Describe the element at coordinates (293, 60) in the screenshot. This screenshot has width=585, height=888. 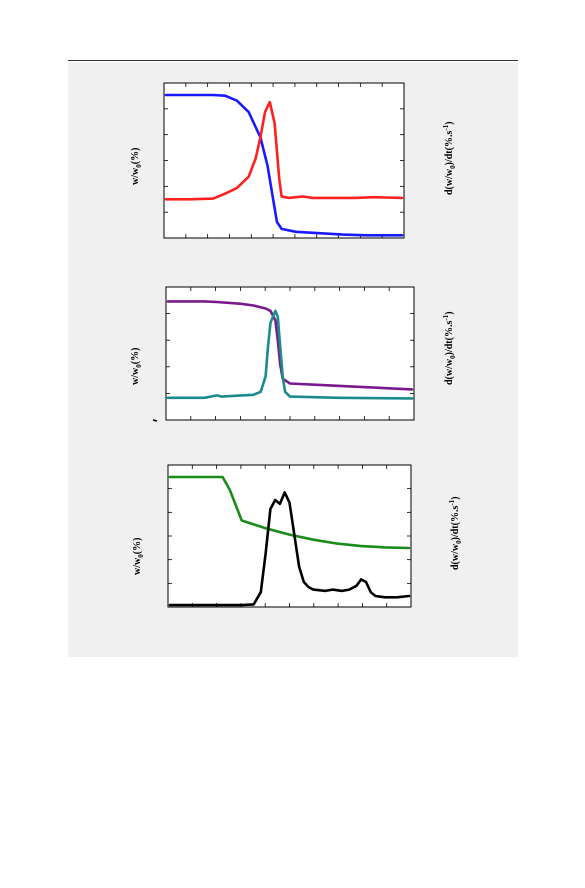
I see `header-rule` at that location.